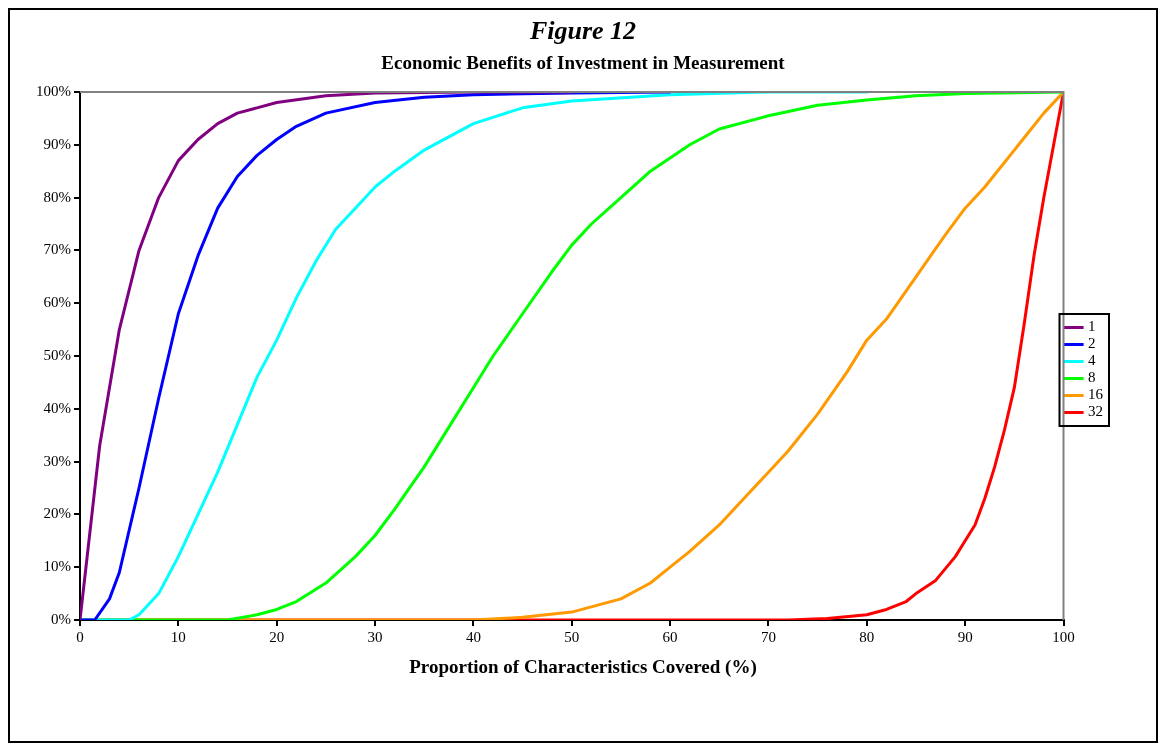  What do you see at coordinates (57, 143) in the screenshot?
I see `y-tick-label: 90%` at bounding box center [57, 143].